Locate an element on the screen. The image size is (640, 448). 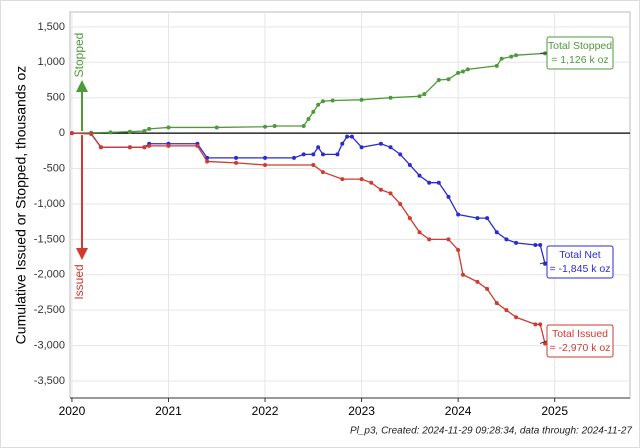
y-tick-label: 1,000 is located at coordinates (51, 62).